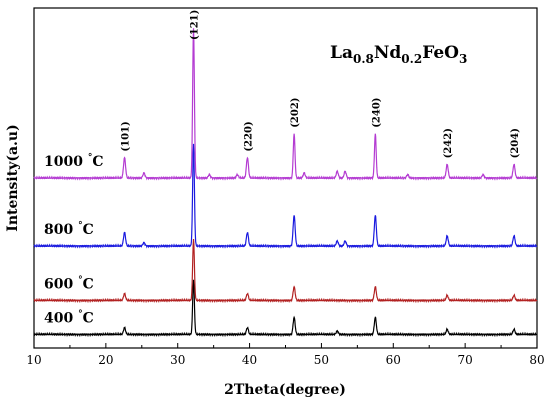 The image size is (550, 404). What do you see at coordinates (536, 360) in the screenshot?
I see `x-tick-label: 80` at bounding box center [536, 360].